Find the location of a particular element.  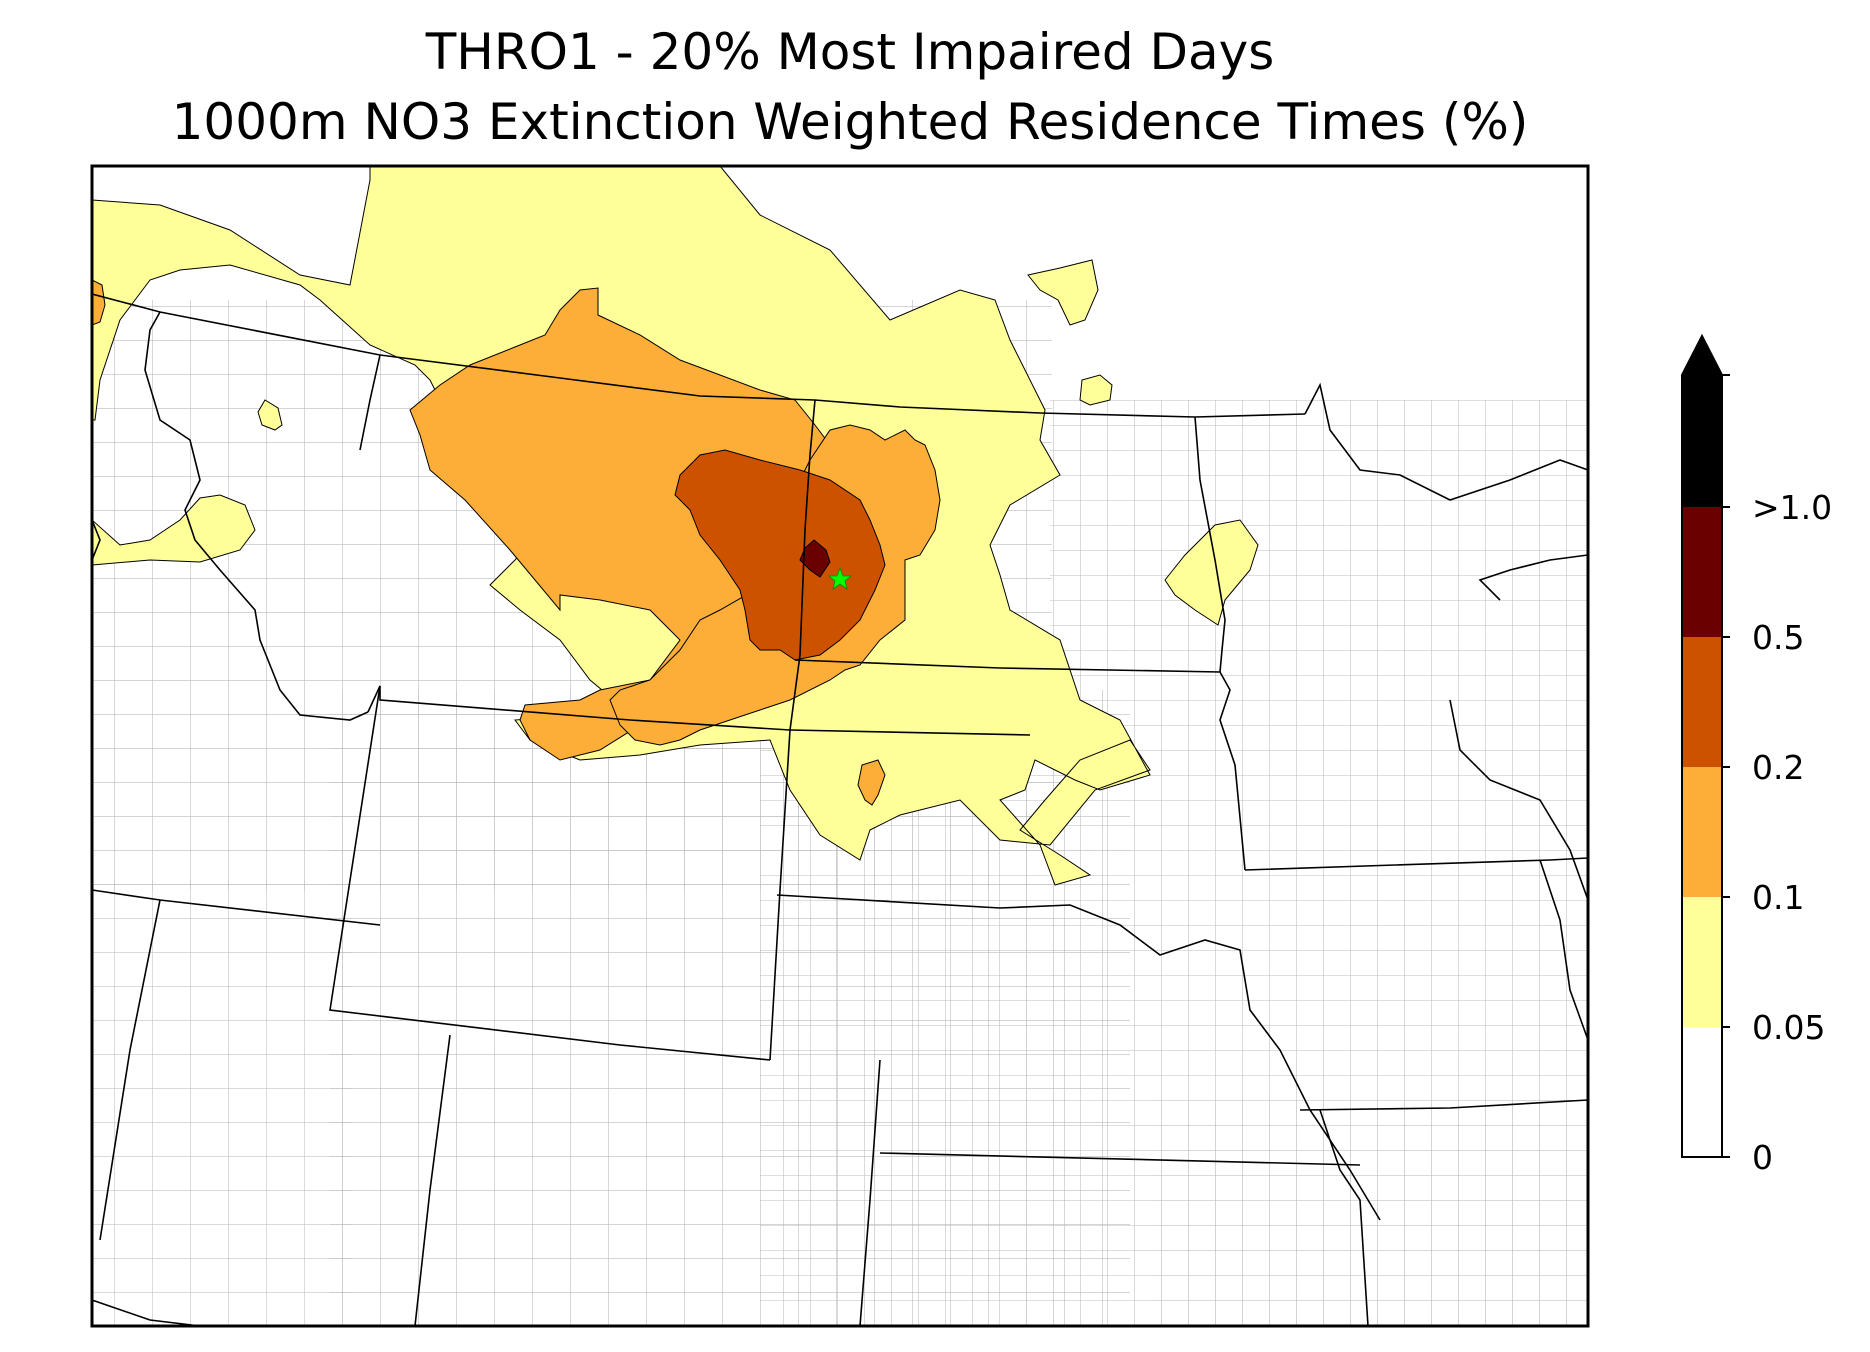

colorbar-segment-0.2-0.5 is located at coordinates (1702, 702).